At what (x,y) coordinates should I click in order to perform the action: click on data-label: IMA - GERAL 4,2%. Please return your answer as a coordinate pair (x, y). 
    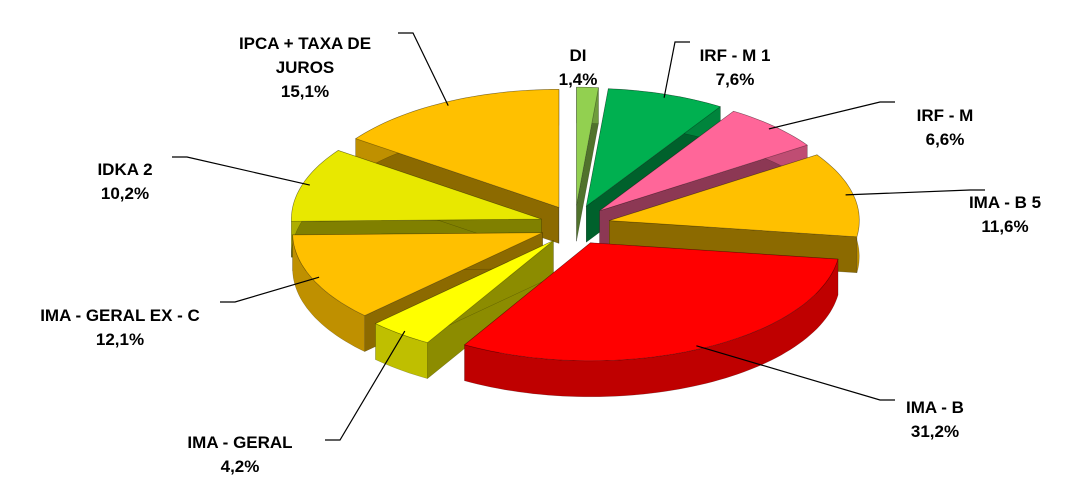
    Looking at the image, I should click on (239, 455).